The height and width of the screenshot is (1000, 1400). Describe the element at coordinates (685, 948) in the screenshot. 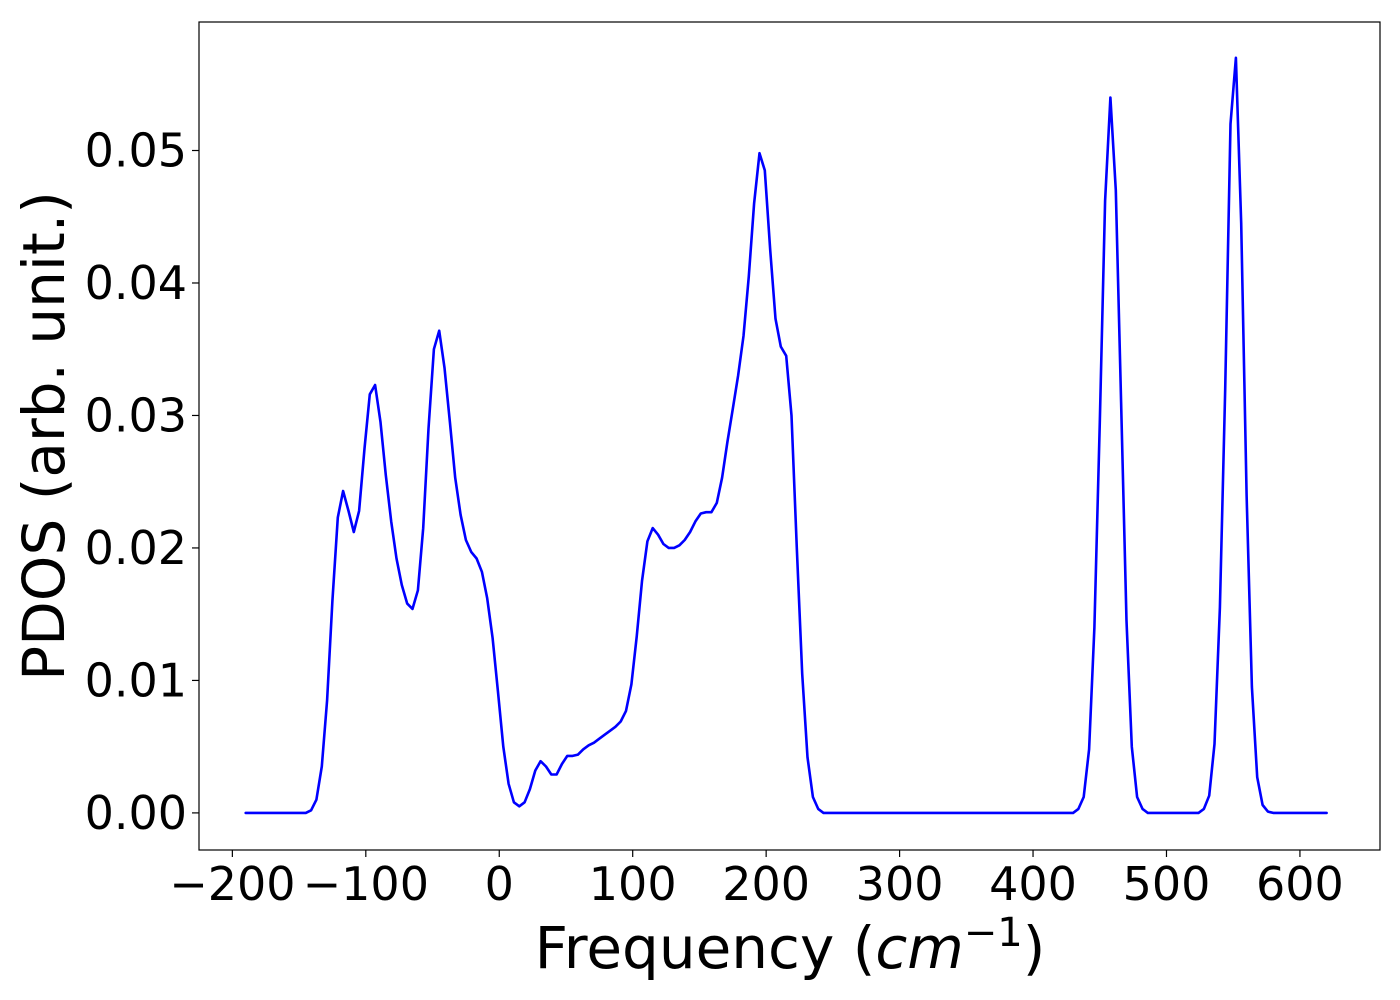

I see `x-axis-label-text: Frequency` at that location.